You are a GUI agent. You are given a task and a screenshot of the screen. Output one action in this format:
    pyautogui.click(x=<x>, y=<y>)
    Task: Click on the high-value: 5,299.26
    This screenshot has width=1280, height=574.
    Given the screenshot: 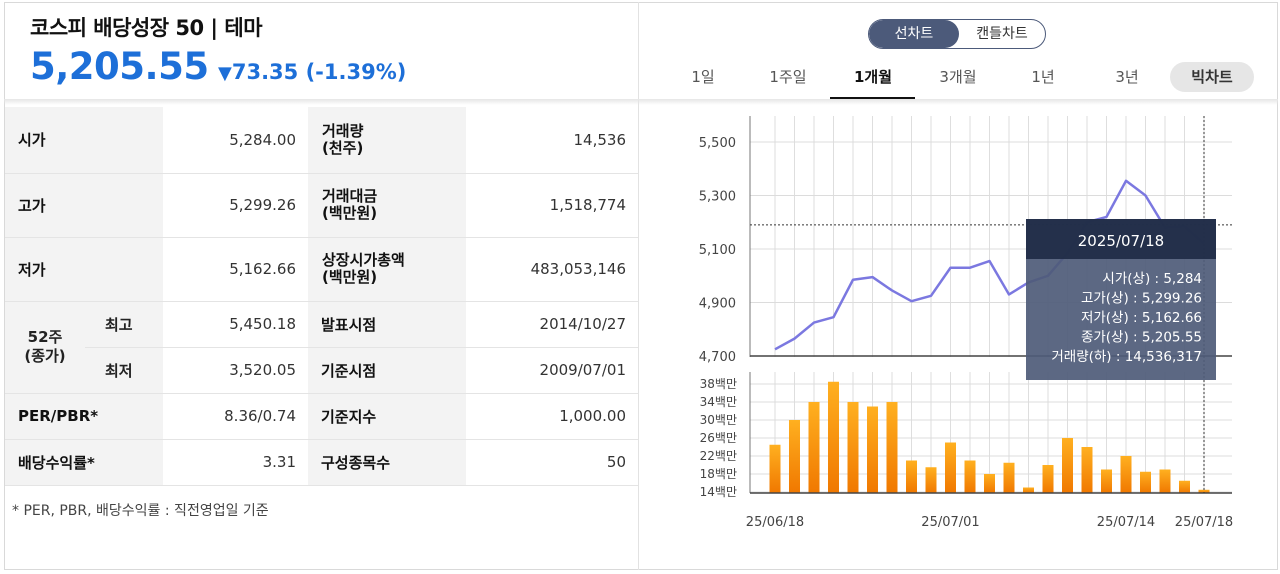 What is the action you would take?
    pyautogui.click(x=235, y=205)
    